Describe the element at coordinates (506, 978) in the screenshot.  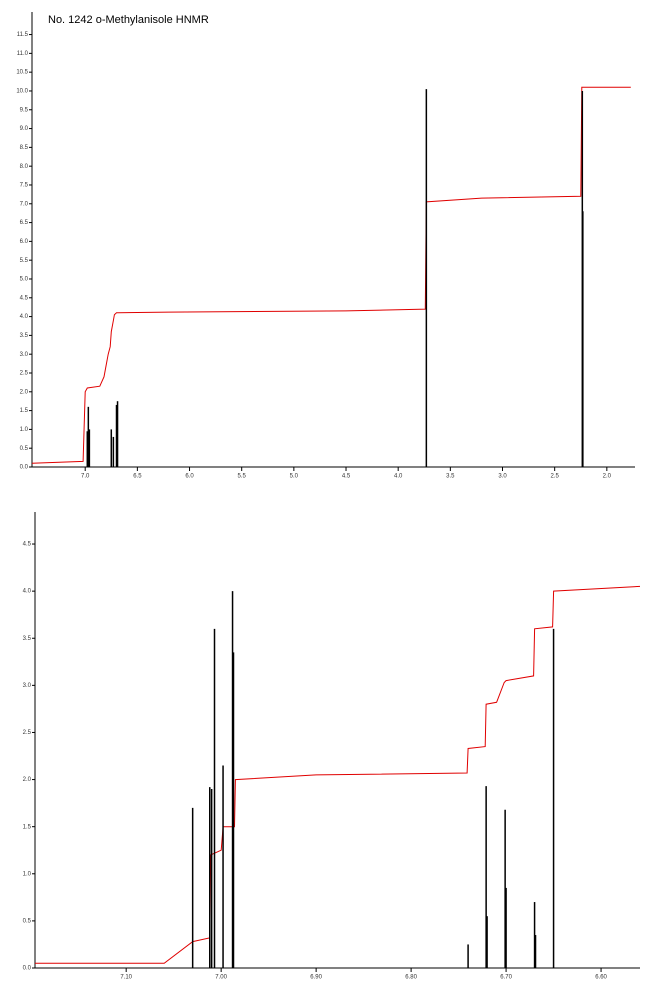
I see `x-tick-label: 6.70` at that location.